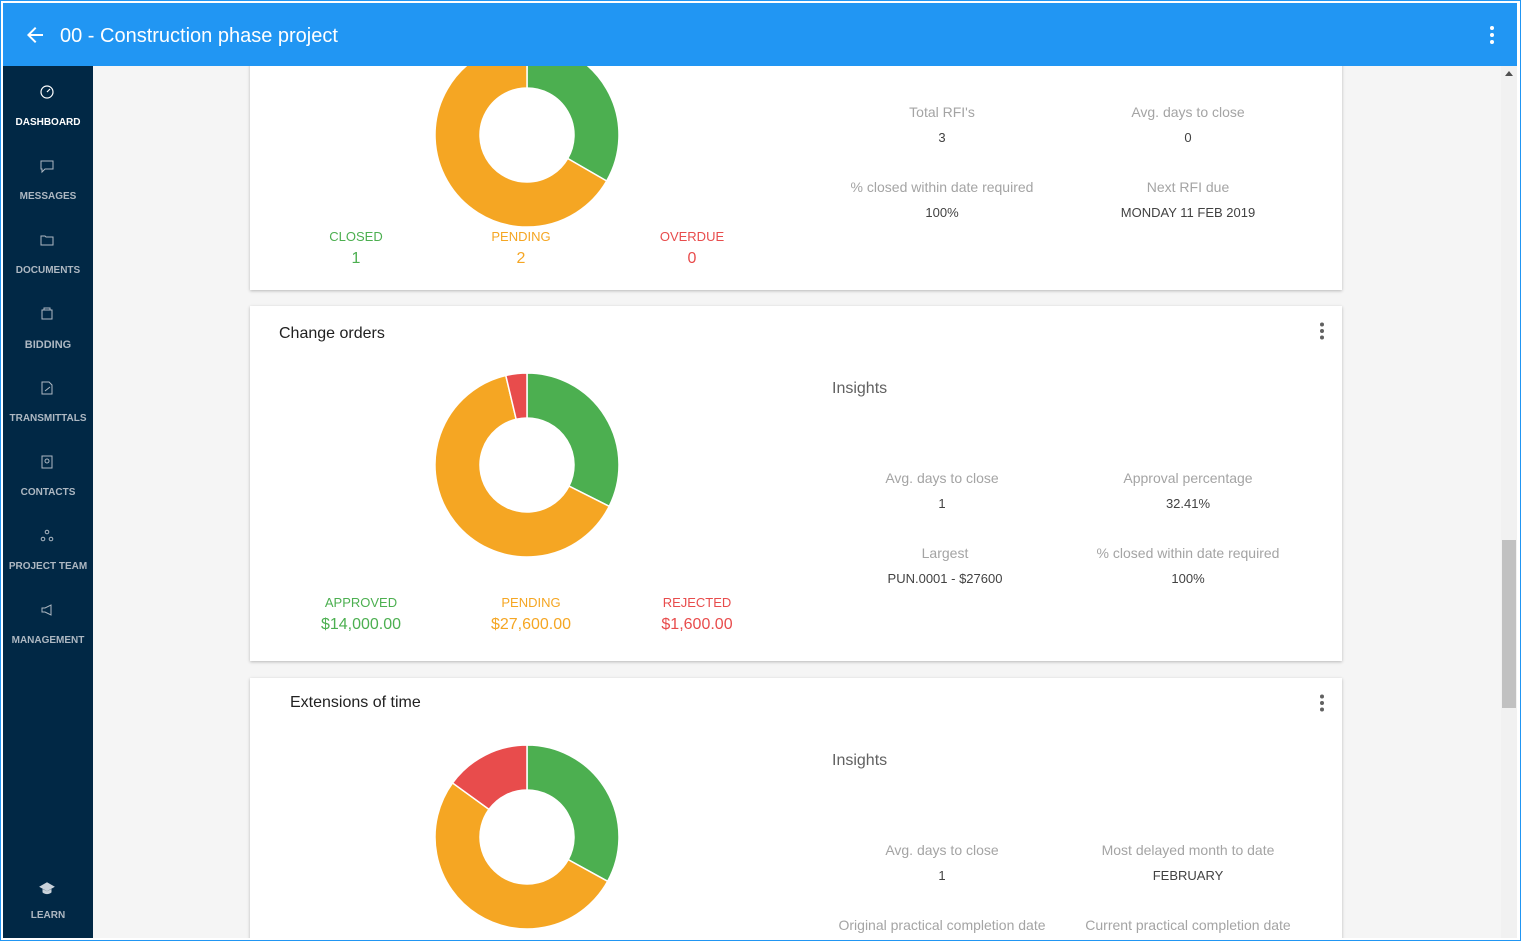  Describe the element at coordinates (516, 396) in the screenshot. I see `donut-slice-rejected` at that location.